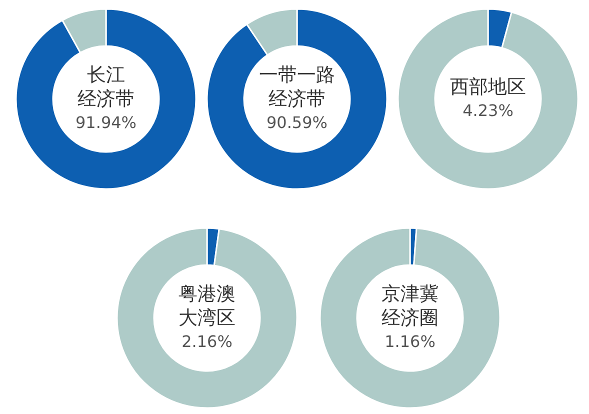  I want to click on text: 91.94%, so click(106, 123).